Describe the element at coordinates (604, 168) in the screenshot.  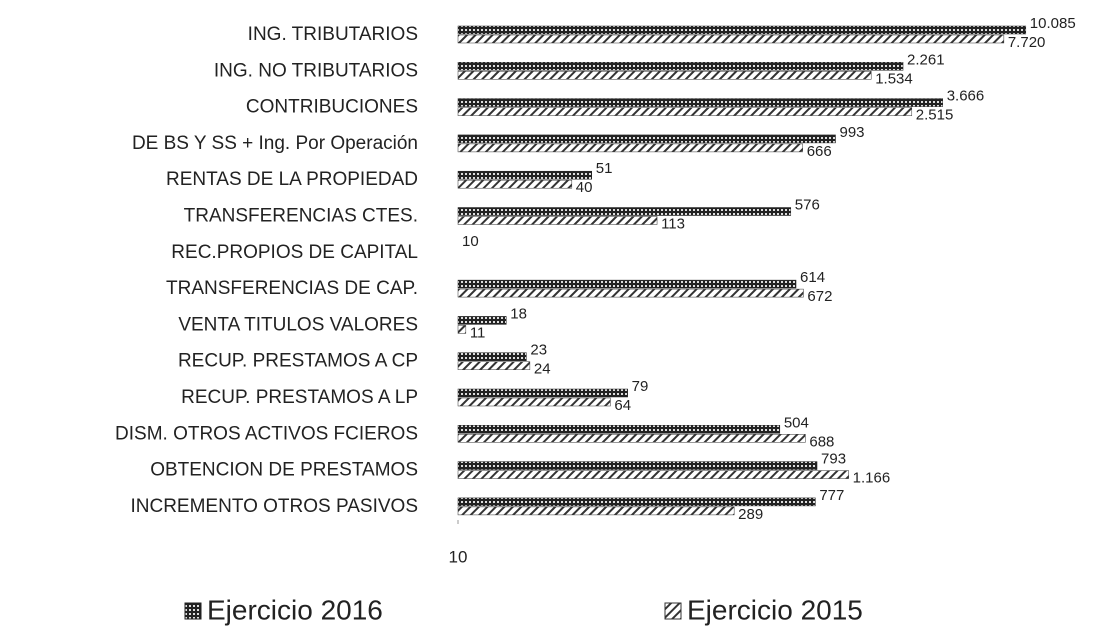
I see `value-label: 51` at that location.